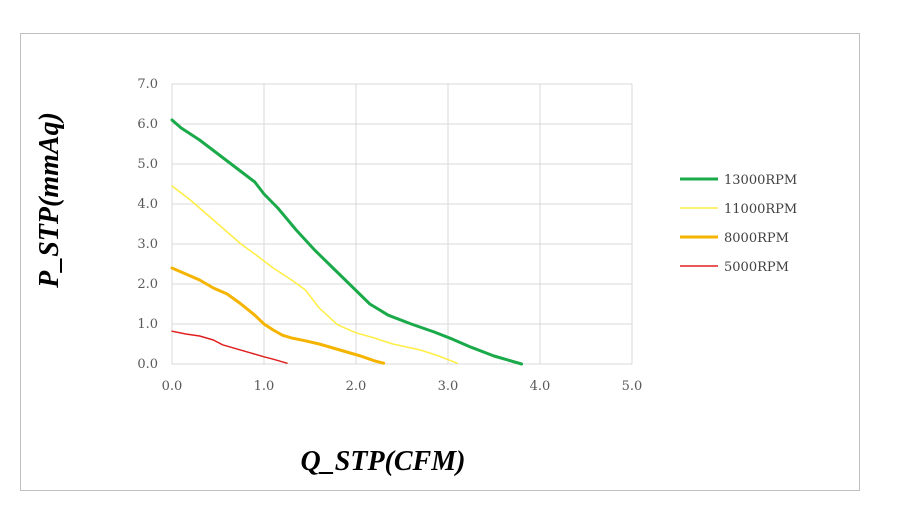 Image resolution: width=899 pixels, height=519 pixels. I want to click on x-tick-label: 0.0, so click(172, 386).